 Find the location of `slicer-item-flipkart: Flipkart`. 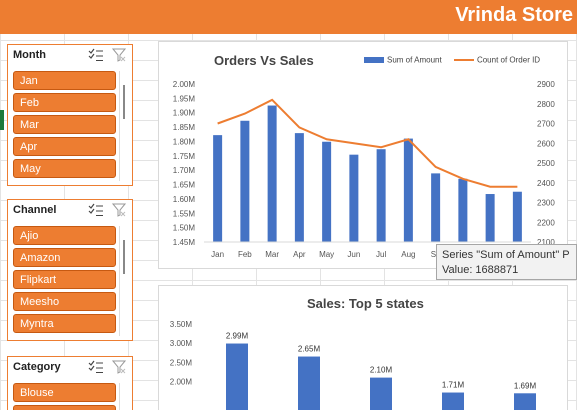

slicer-item-flipkart: Flipkart is located at coordinates (64, 279).